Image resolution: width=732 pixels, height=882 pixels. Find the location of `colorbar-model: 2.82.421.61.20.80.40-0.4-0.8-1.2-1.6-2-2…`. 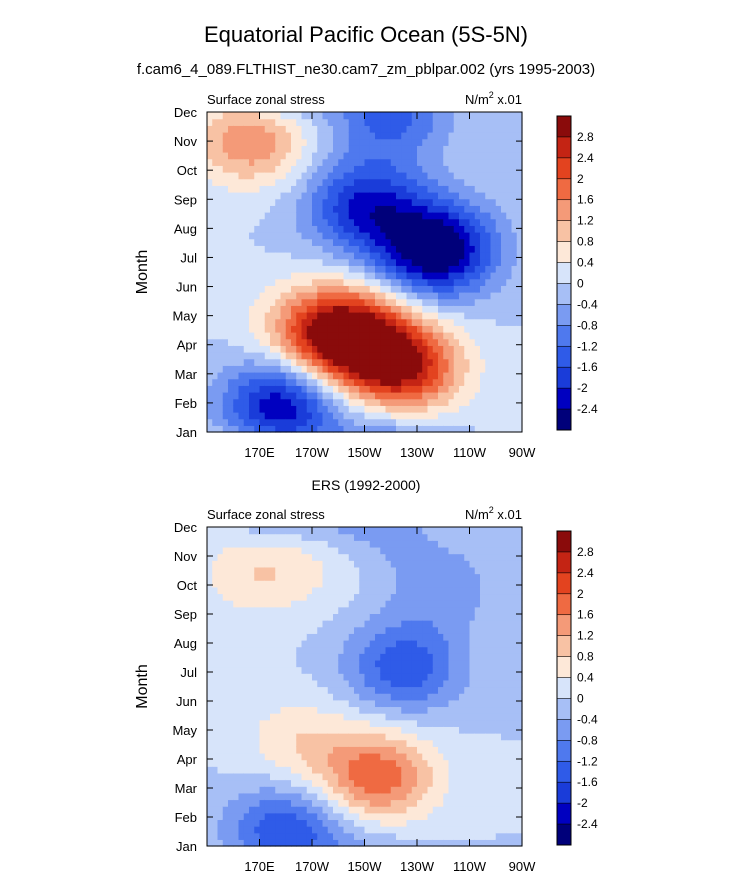

colorbar-model: 2.82.421.61.20.80.40-0.4-0.8-1.2-1.6-2-2… is located at coordinates (577, 273).